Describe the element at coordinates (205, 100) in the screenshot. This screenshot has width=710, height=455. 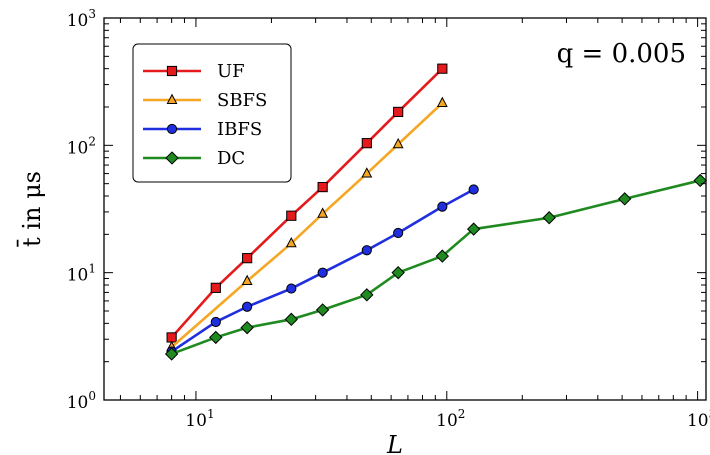
I see `legend-entry-sbfs: SBFS` at that location.